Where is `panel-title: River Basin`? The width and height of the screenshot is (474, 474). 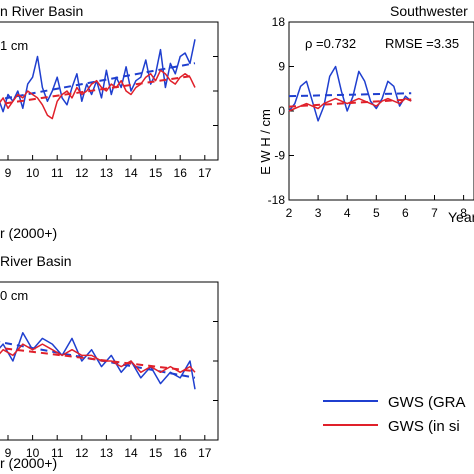
panel-title: River Basin is located at coordinates (36, 261).